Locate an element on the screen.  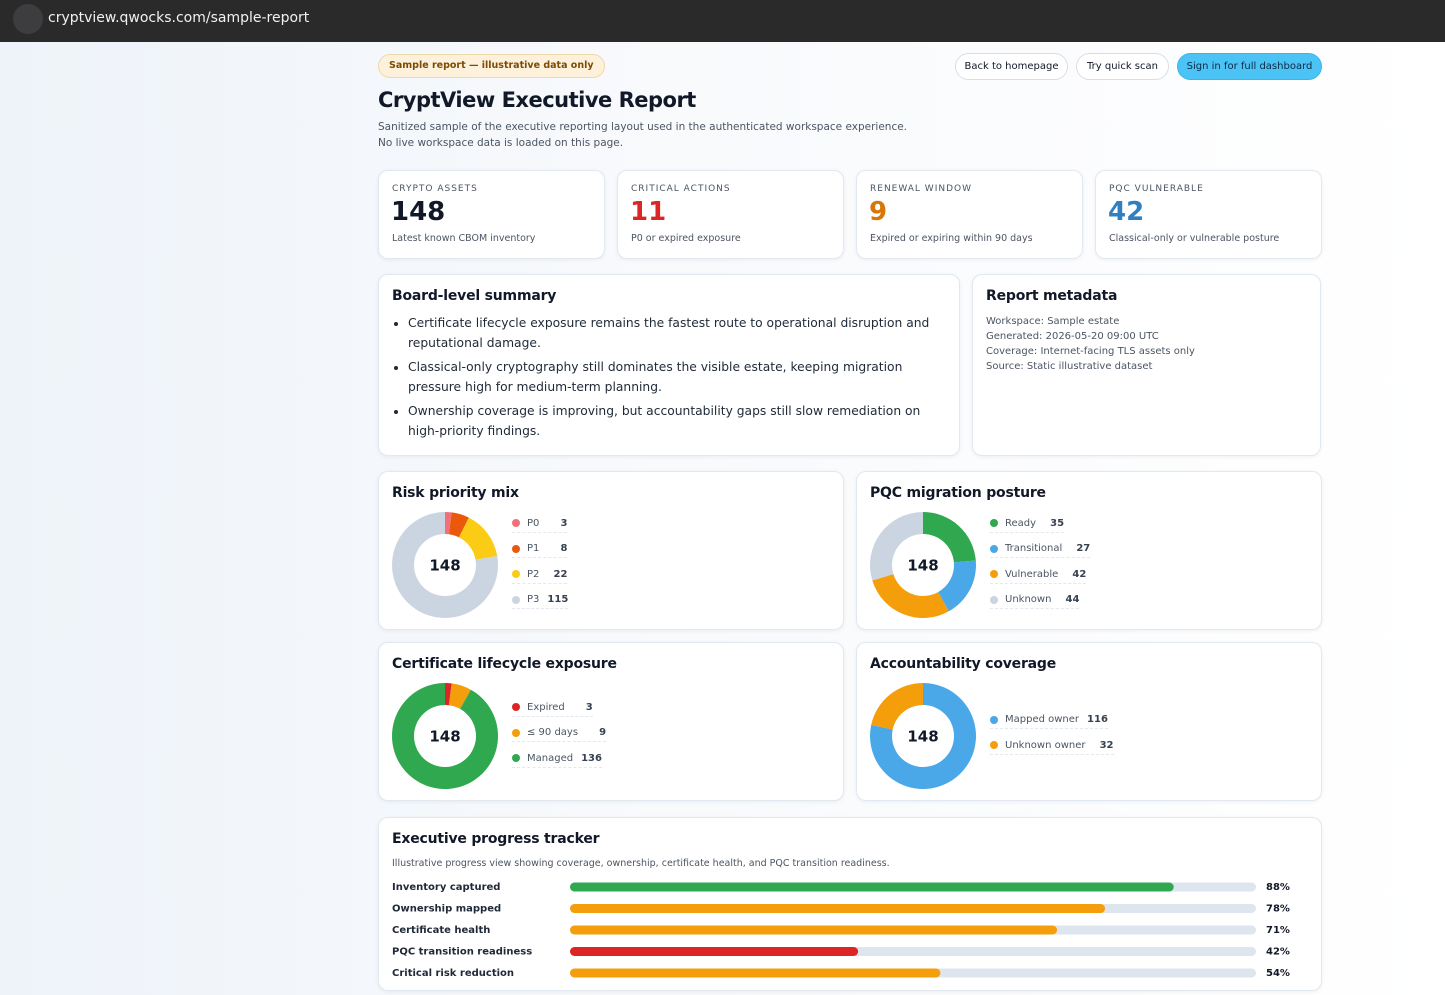
progress-label: Certificate health is located at coordinates (441, 930).